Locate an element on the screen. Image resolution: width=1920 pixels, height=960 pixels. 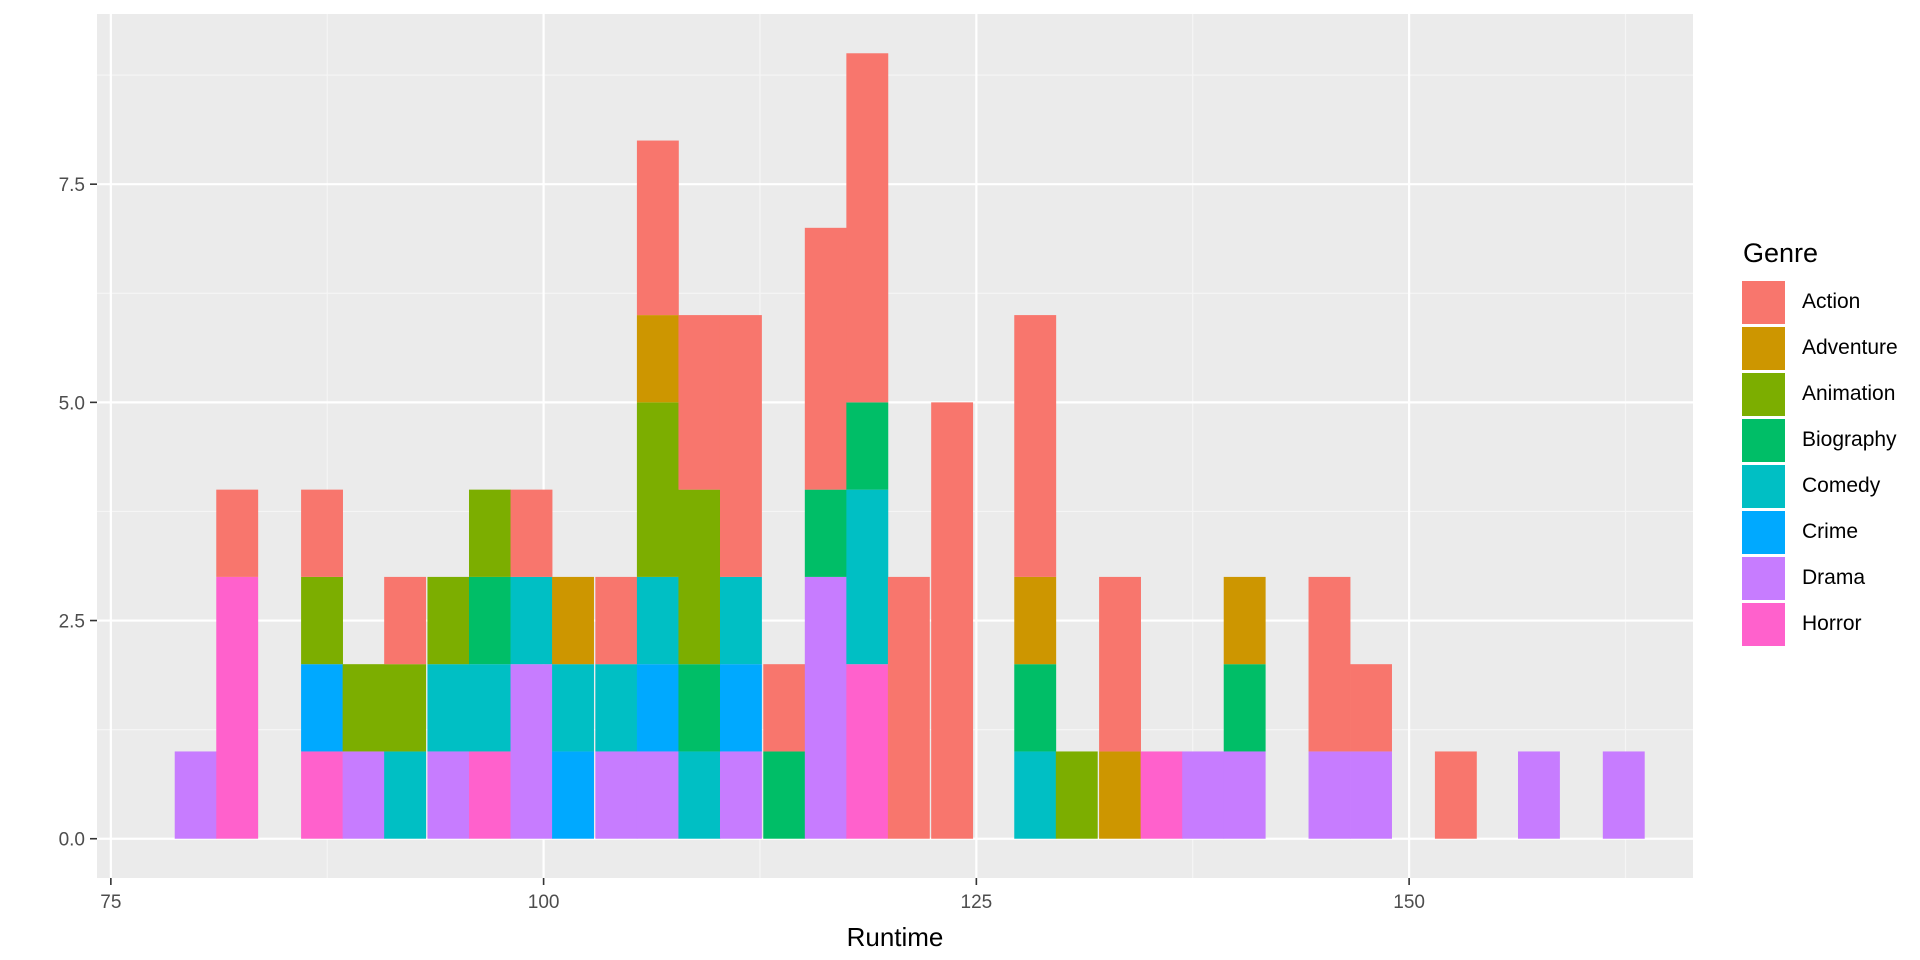
legend-label: Biography is located at coordinates (1849, 439).